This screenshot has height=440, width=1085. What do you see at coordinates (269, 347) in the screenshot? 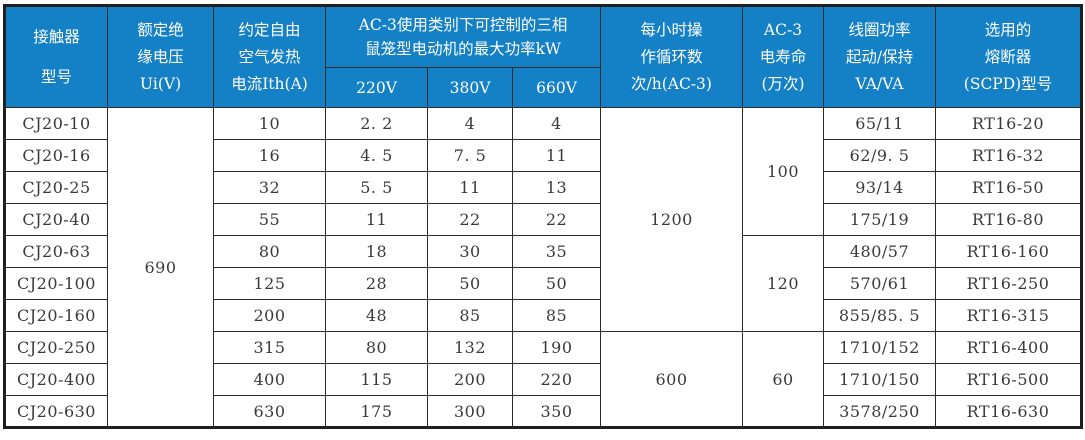
I see `cell-thermal-current: 315` at bounding box center [269, 347].